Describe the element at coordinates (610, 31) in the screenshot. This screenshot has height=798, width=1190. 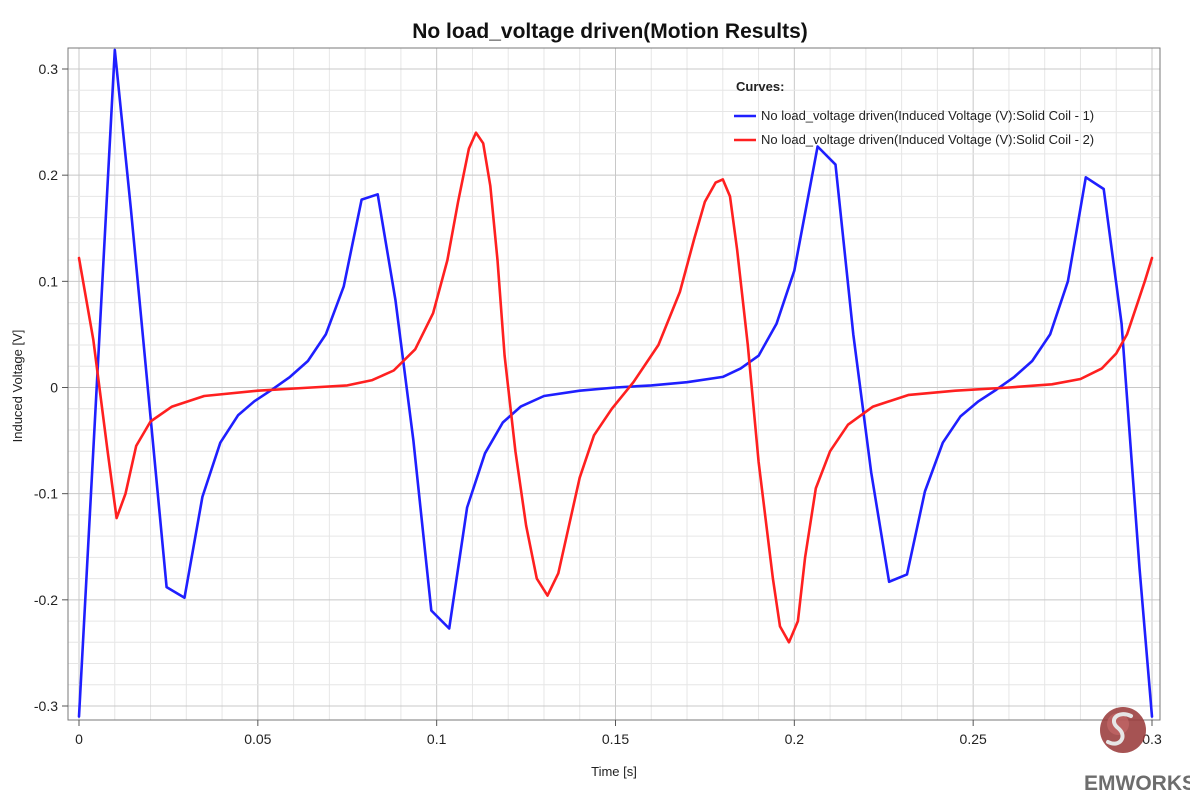
I see `chart-title: No load_voltage driven(Motion Results)` at that location.